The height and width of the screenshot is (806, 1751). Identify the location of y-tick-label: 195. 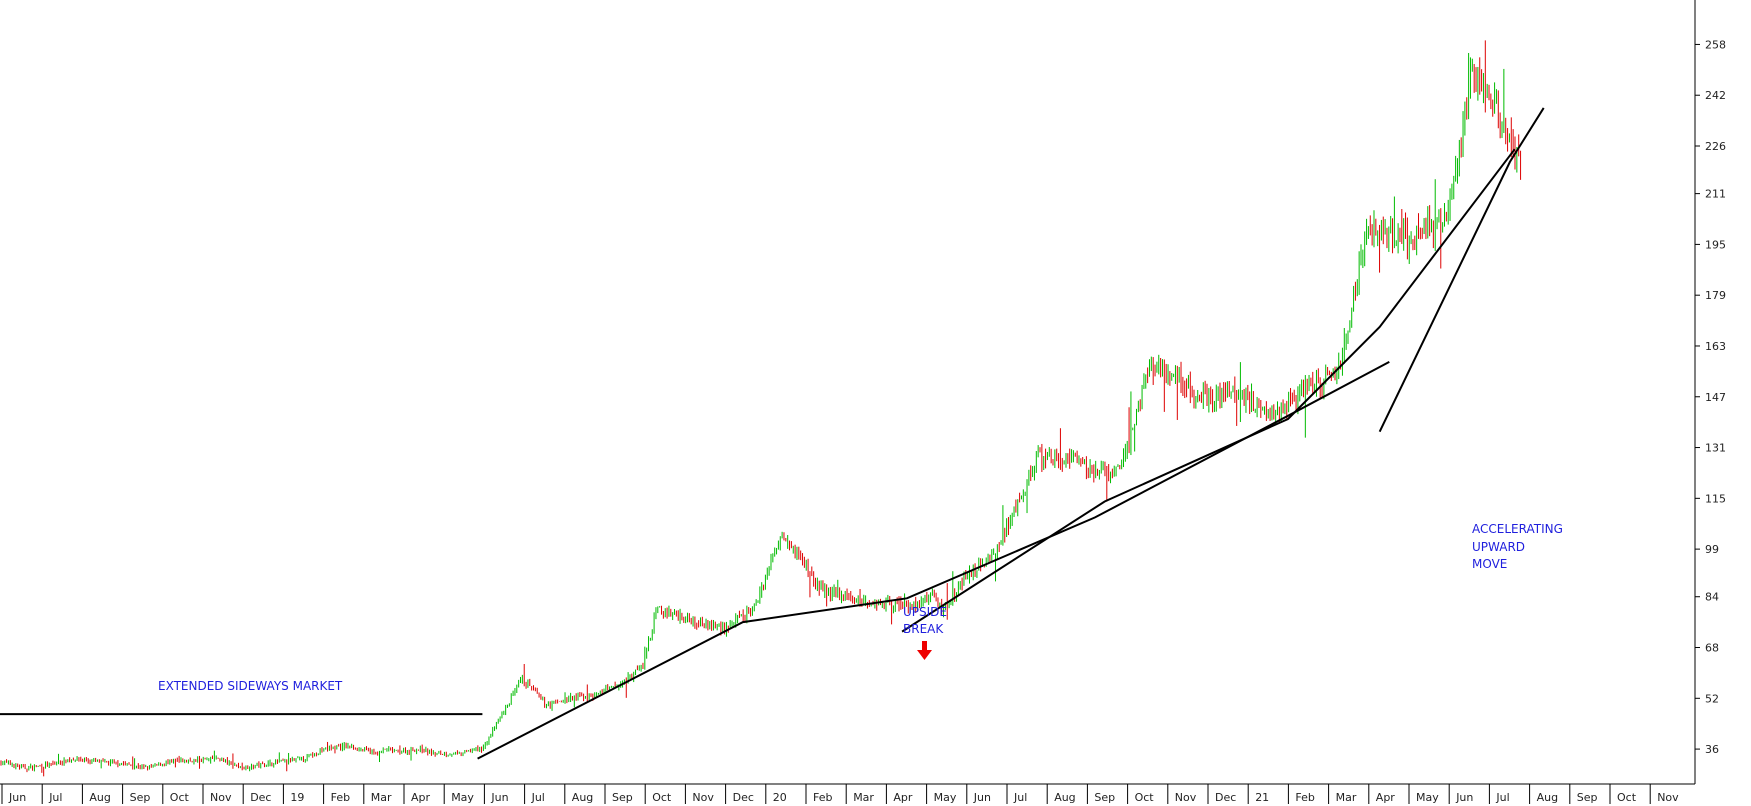
(1715, 244).